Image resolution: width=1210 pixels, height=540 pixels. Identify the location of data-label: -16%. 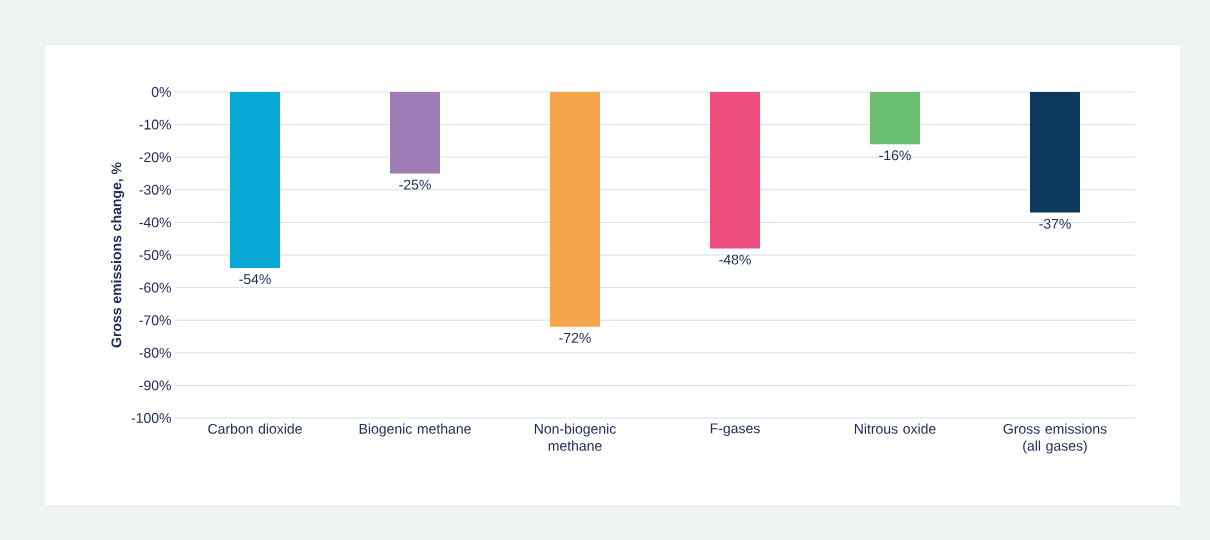
(895, 155).